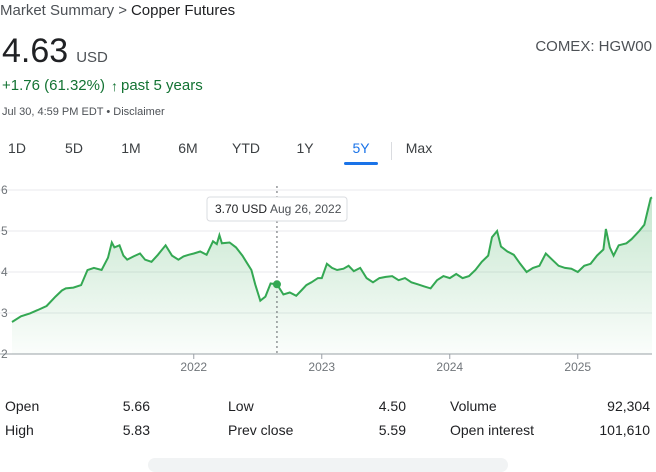  Describe the element at coordinates (246, 148) in the screenshot. I see `tab-ytd: YTD` at that location.